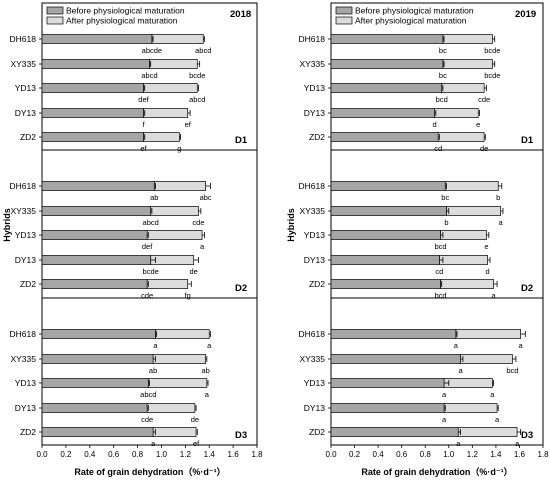  I want to click on x-tick-label: 1.6, so click(520, 454).